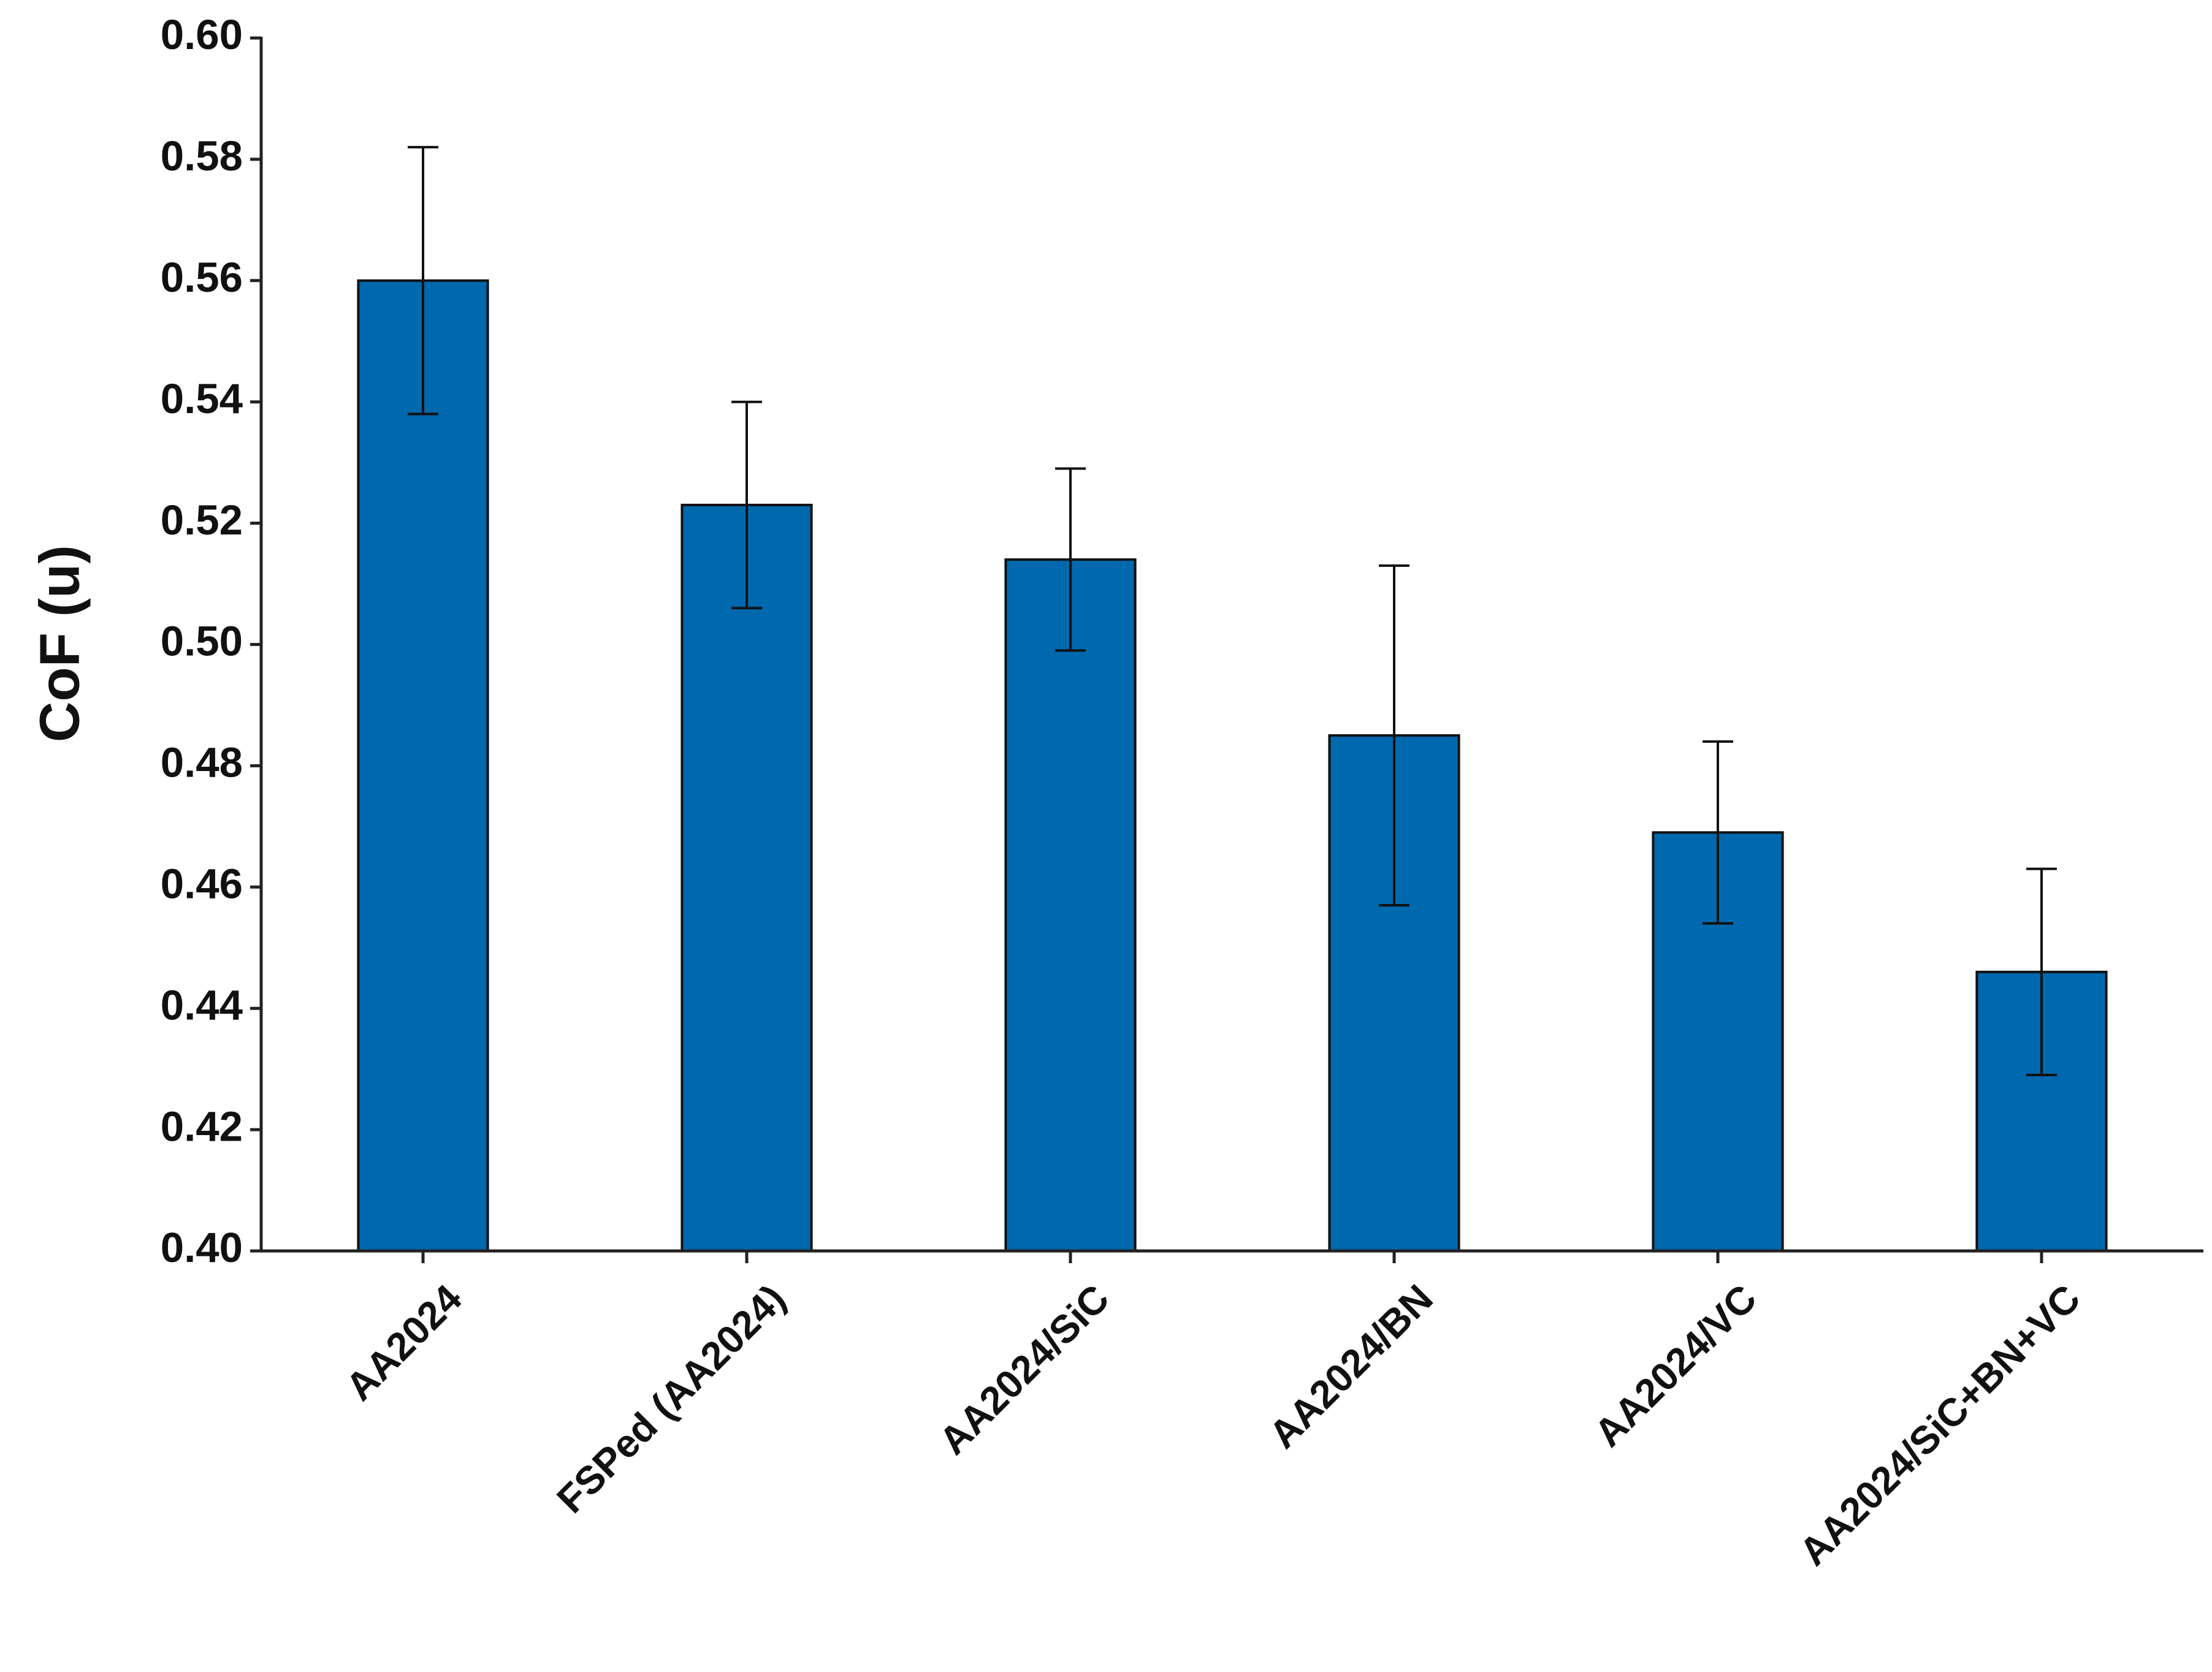 The height and width of the screenshot is (1672, 2212). Describe the element at coordinates (1940, 1425) in the screenshot. I see `x-tick-label: AA2024/SiC+BN+VC` at that location.